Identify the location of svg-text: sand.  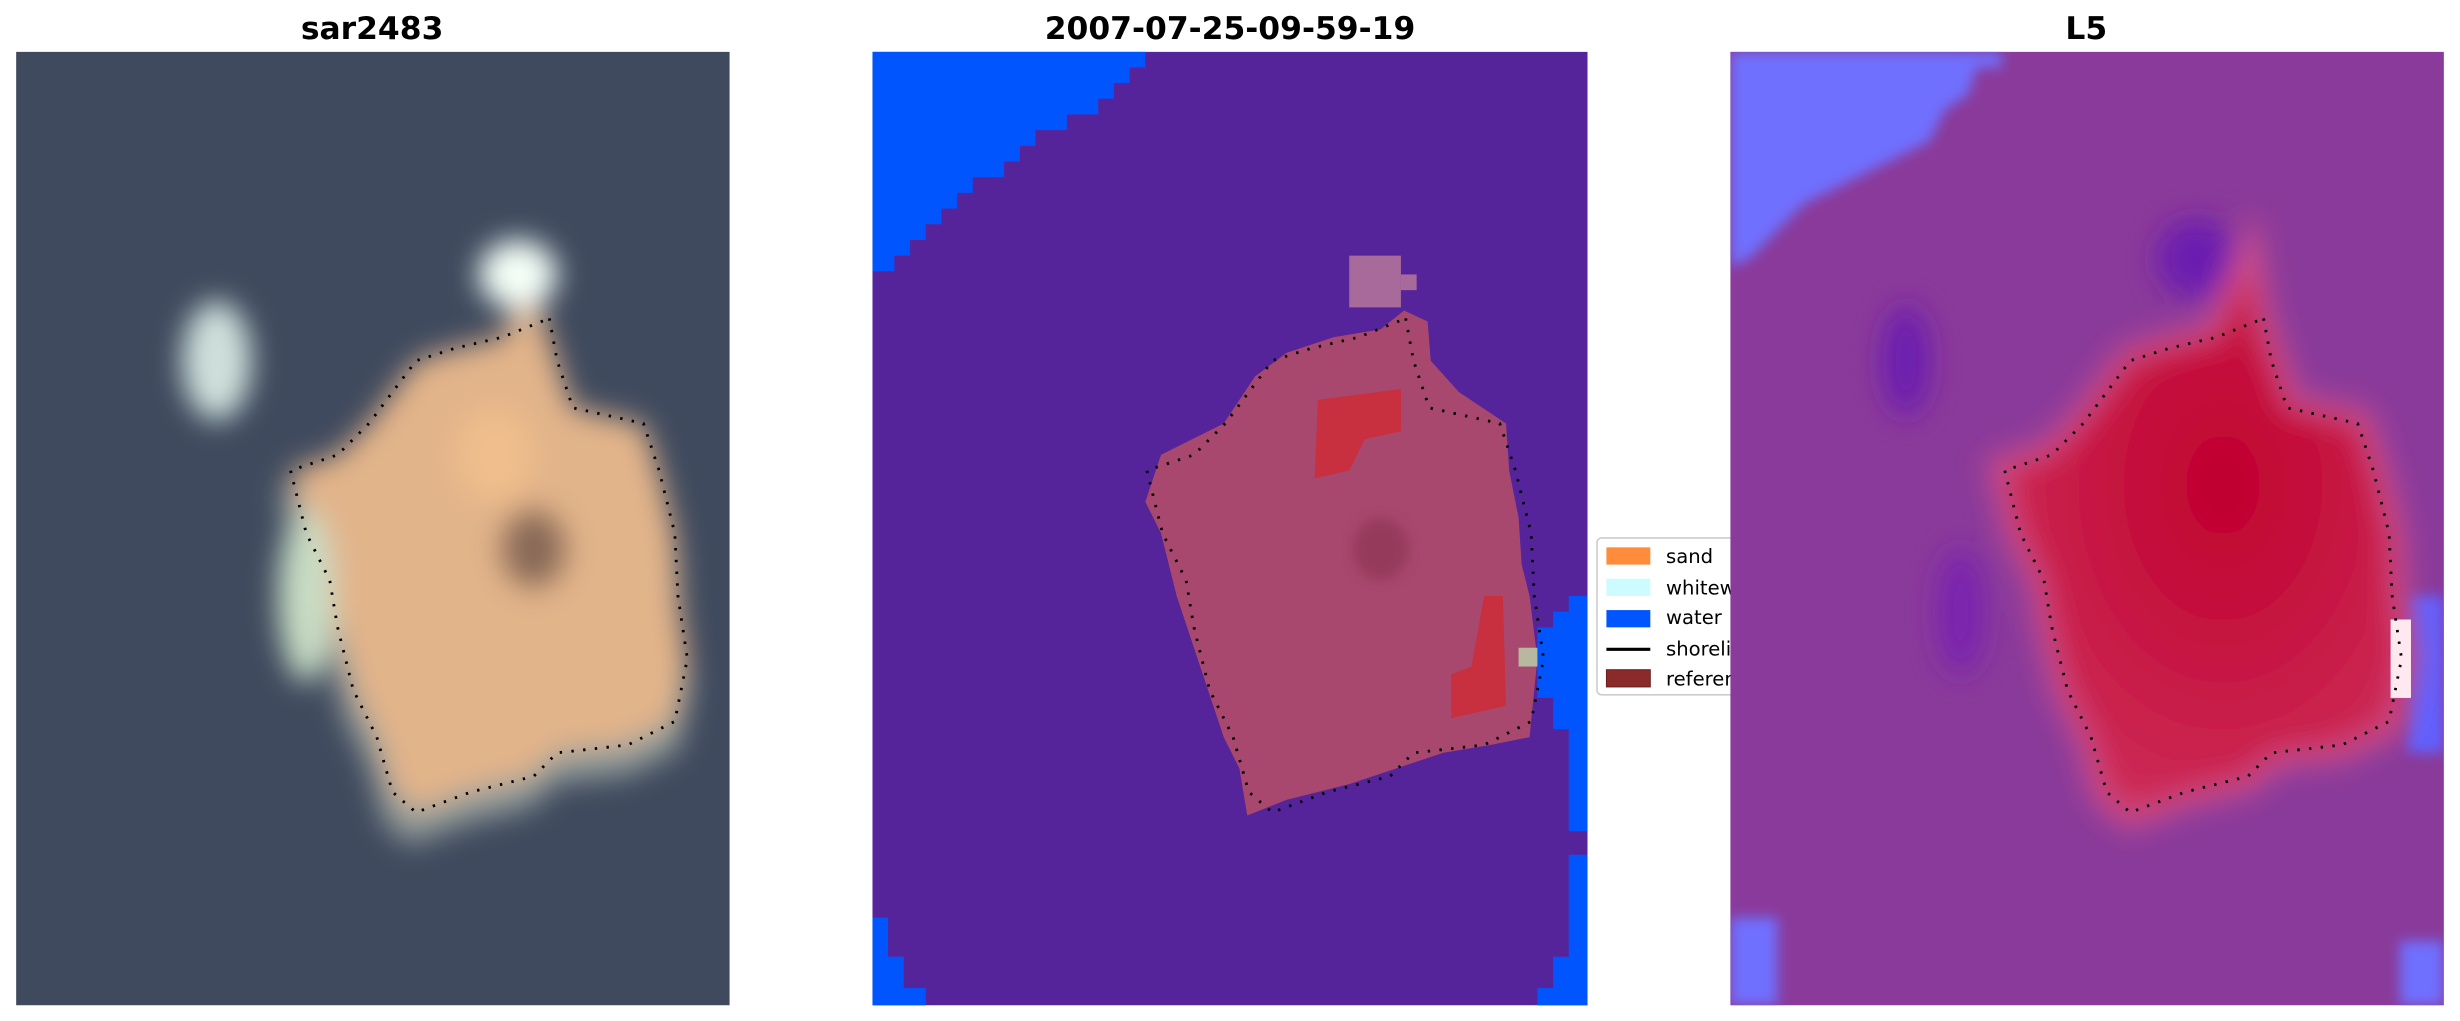
(1689, 556).